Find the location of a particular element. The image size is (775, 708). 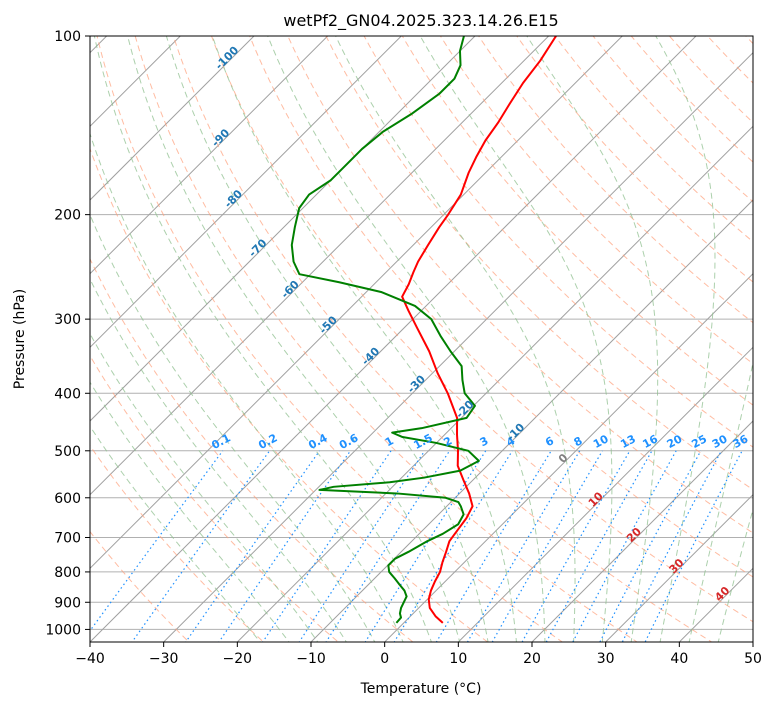

isotherm-label: 30 is located at coordinates (677, 566).